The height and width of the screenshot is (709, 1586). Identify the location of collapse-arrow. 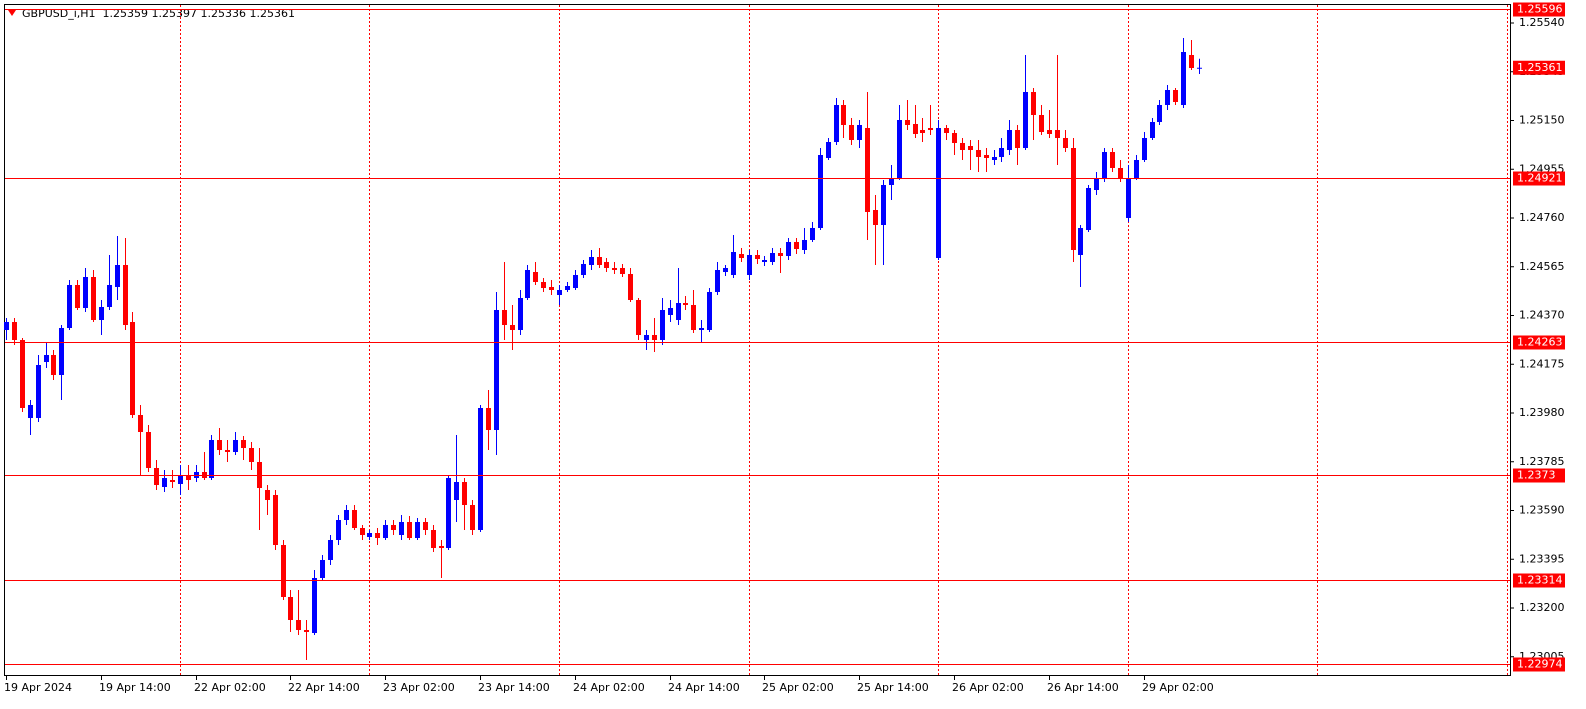
(12, 13).